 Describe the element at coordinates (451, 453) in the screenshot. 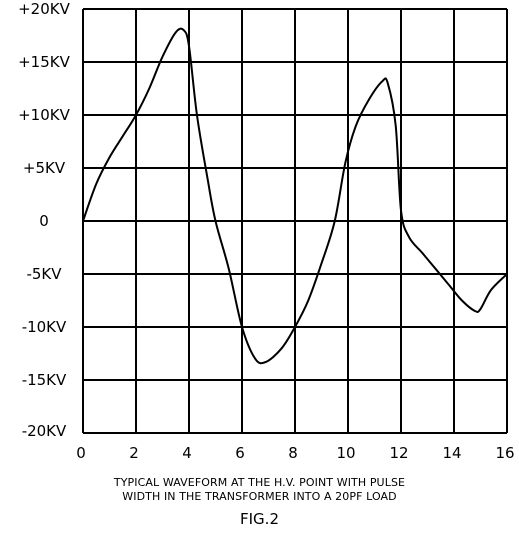

I see `x-tick-label-7: 14` at that location.